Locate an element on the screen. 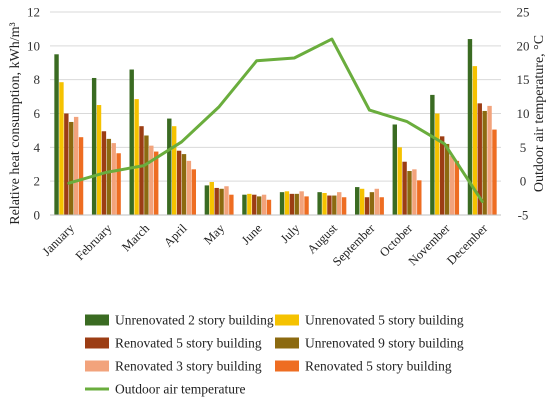 The height and width of the screenshot is (406, 550). y-tick-label: 4 is located at coordinates (37, 147).